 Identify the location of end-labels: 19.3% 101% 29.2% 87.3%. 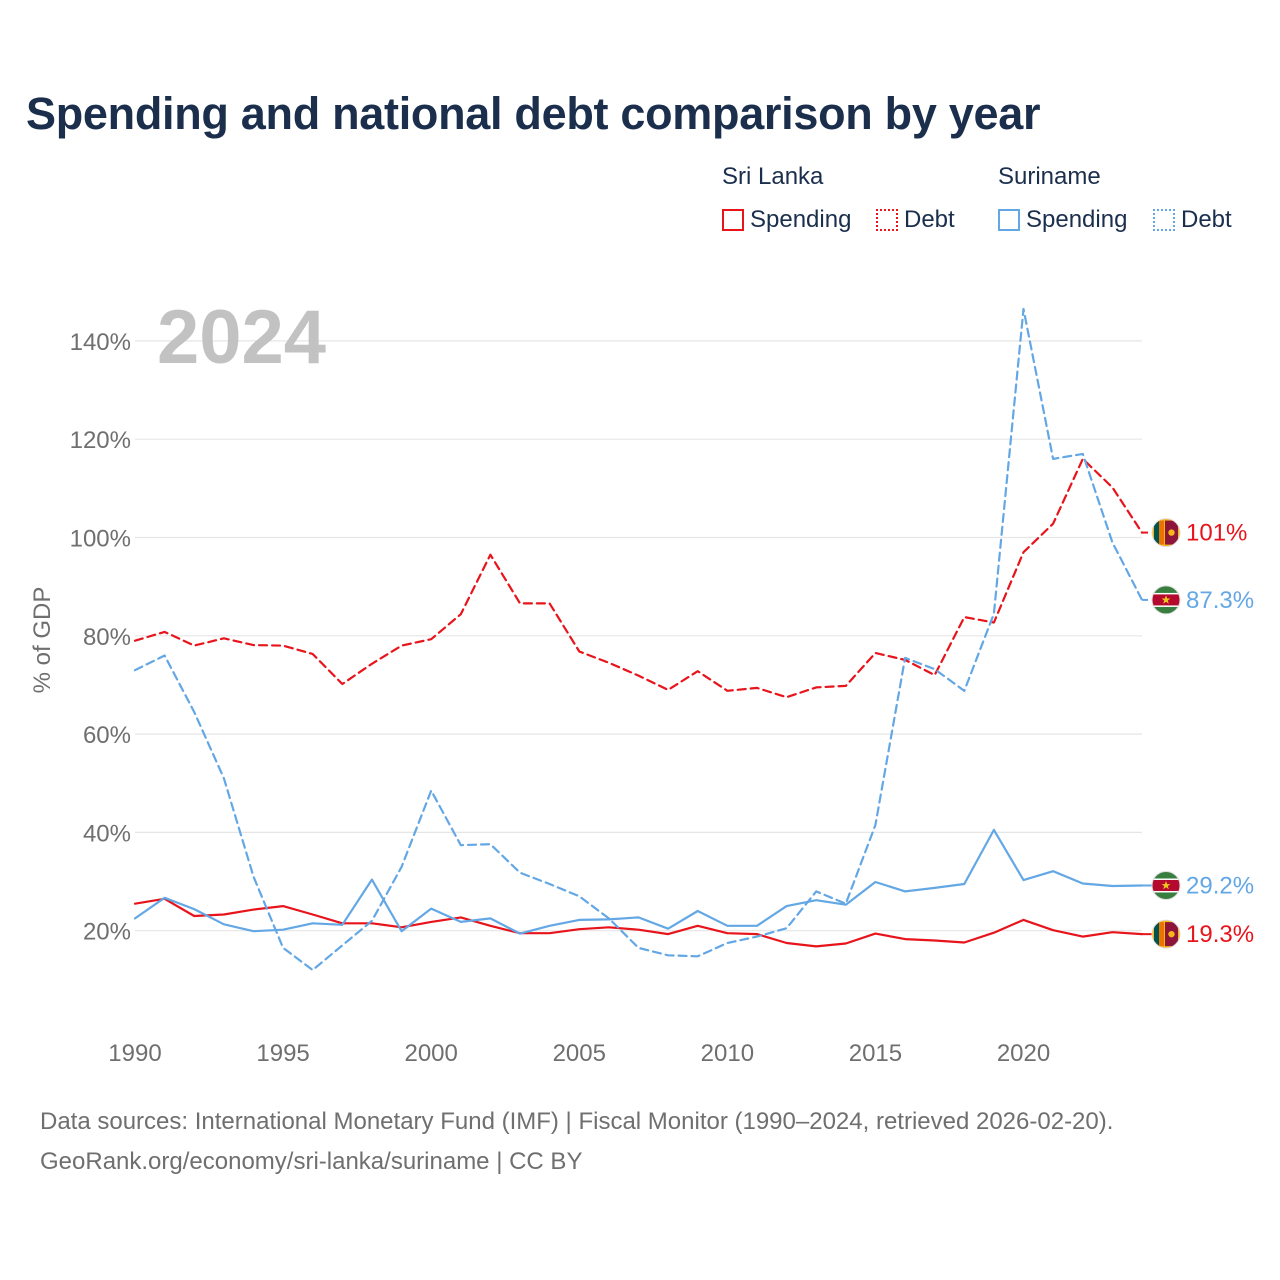
(1198, 733).